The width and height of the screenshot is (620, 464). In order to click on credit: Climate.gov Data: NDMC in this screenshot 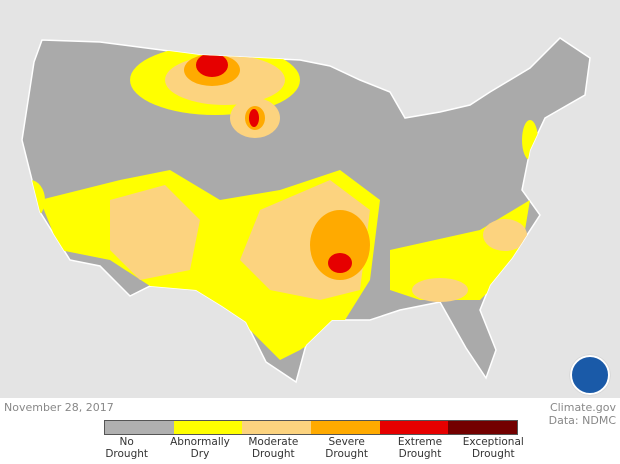, I will do `click(582, 414)`.